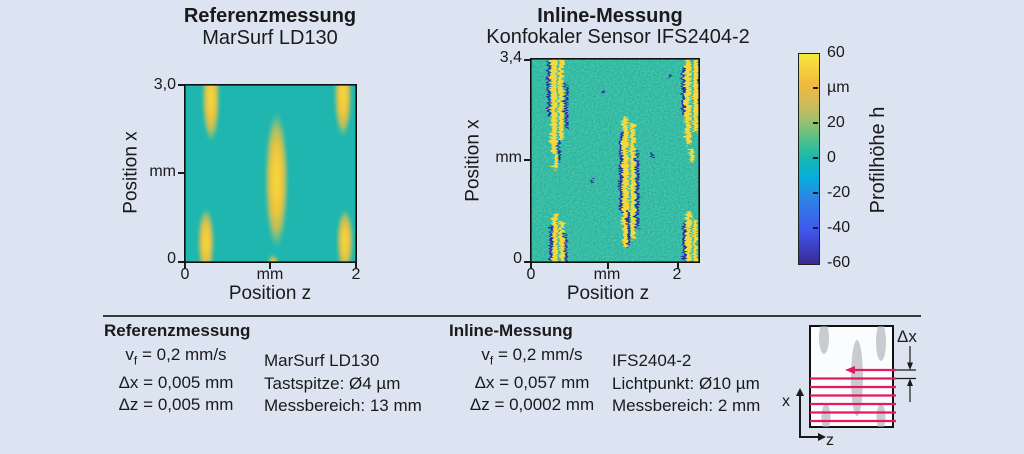  Describe the element at coordinates (511, 330) in the screenshot. I see `inline-info-heading: Inline-Messung` at that location.